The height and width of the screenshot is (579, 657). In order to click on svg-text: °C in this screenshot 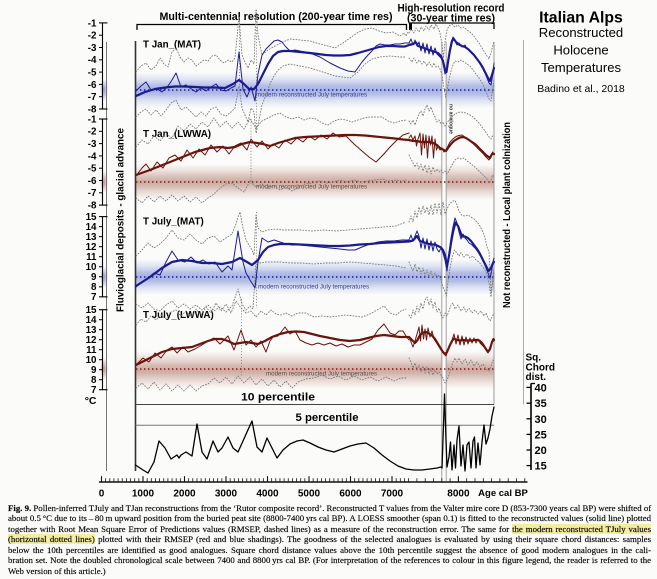, I will do `click(91, 401)`.